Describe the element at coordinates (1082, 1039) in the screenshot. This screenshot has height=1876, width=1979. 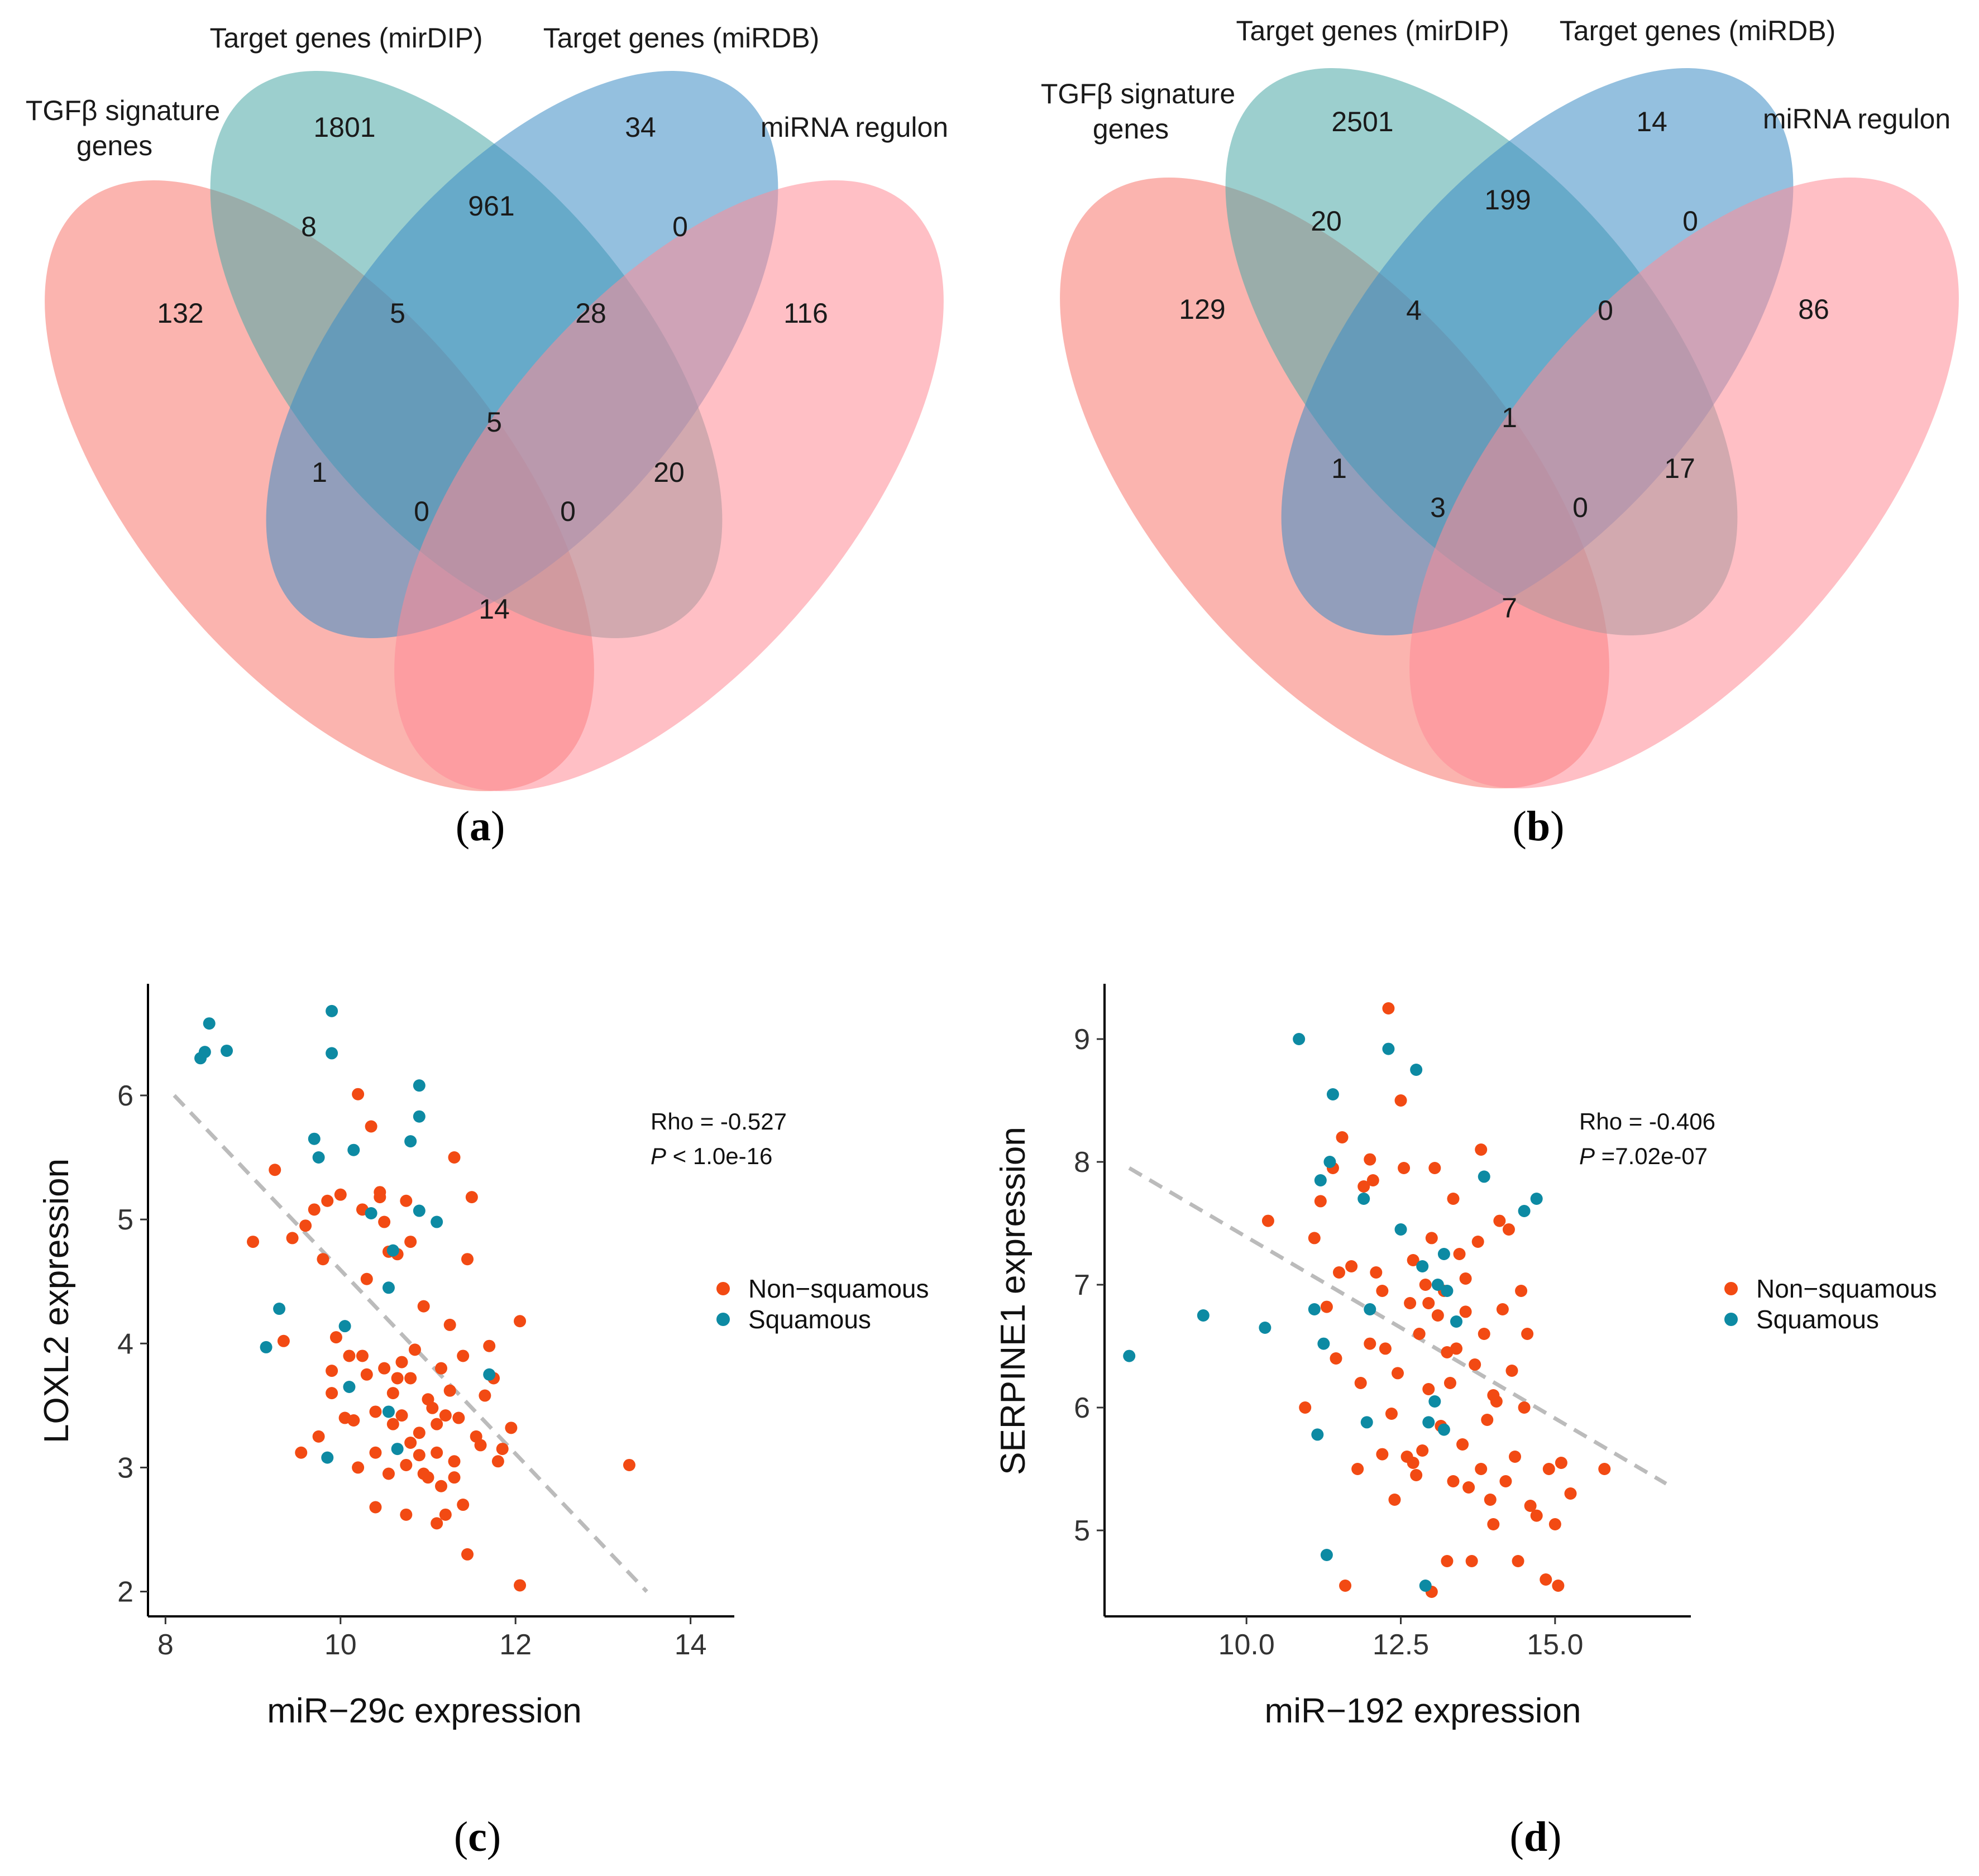
I see `y-tick-label: 9` at that location.